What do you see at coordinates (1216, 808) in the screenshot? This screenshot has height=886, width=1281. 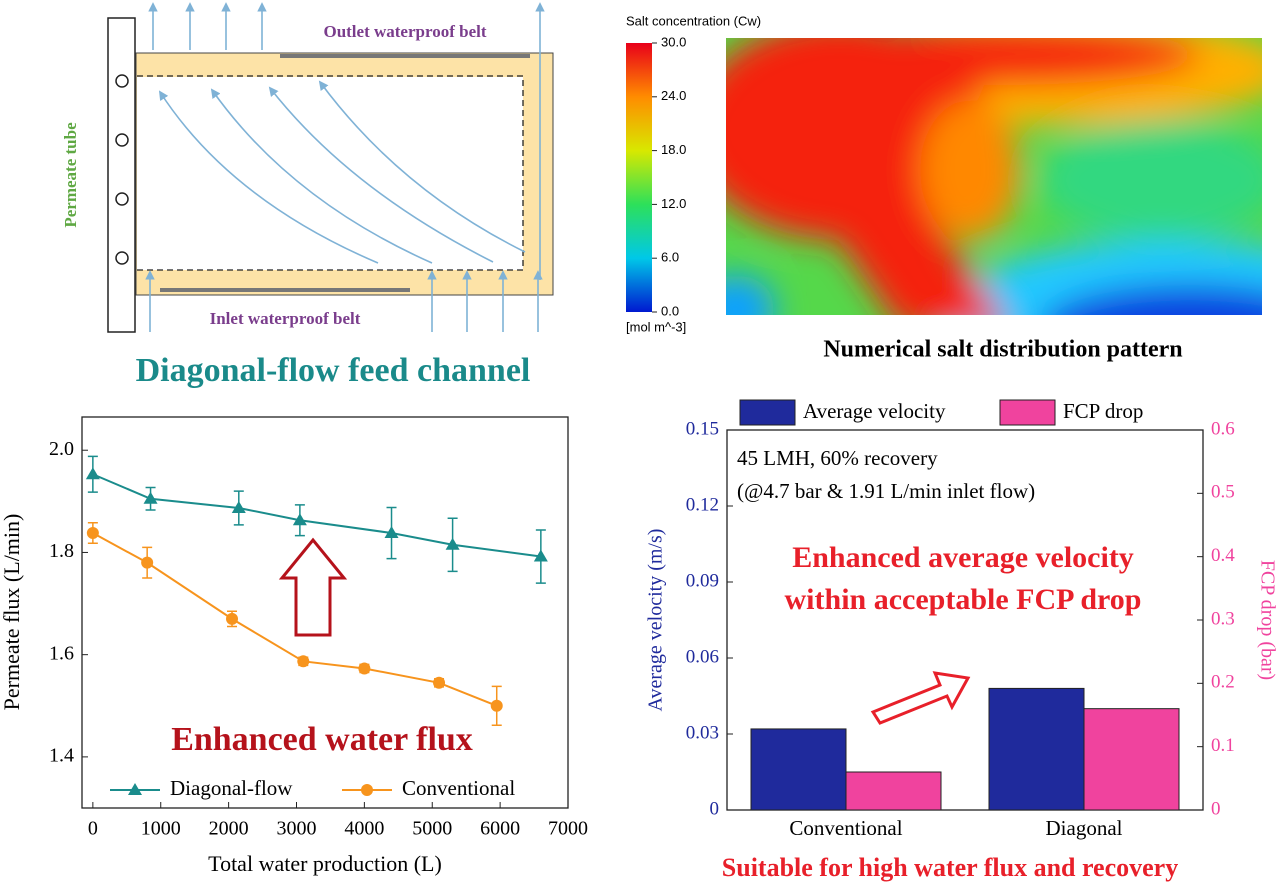 I see `y2-tick-label: 0` at bounding box center [1216, 808].